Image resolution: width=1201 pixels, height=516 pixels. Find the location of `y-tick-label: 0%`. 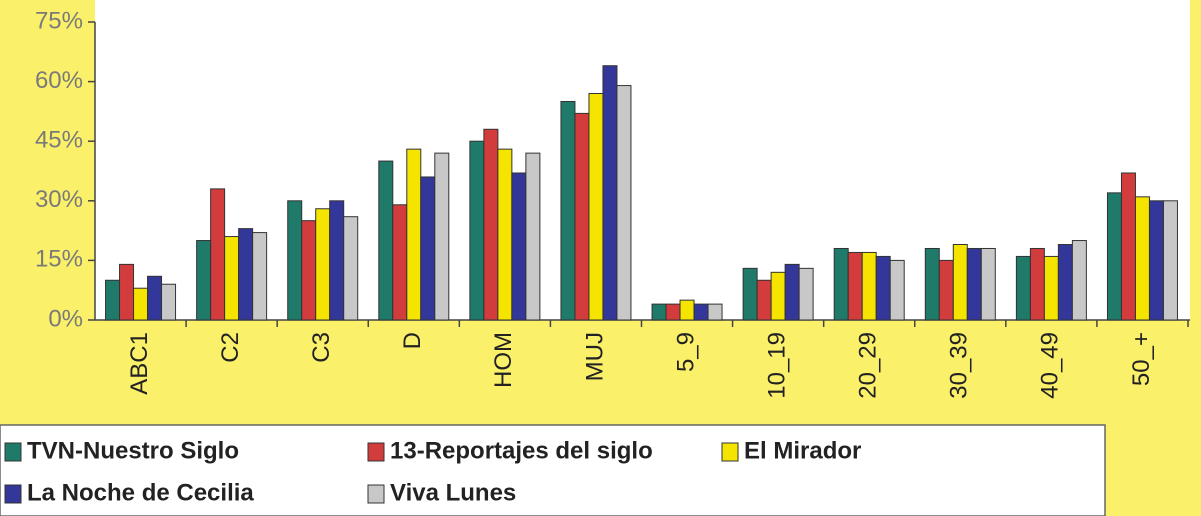

y-tick-label: 0% is located at coordinates (65, 318).